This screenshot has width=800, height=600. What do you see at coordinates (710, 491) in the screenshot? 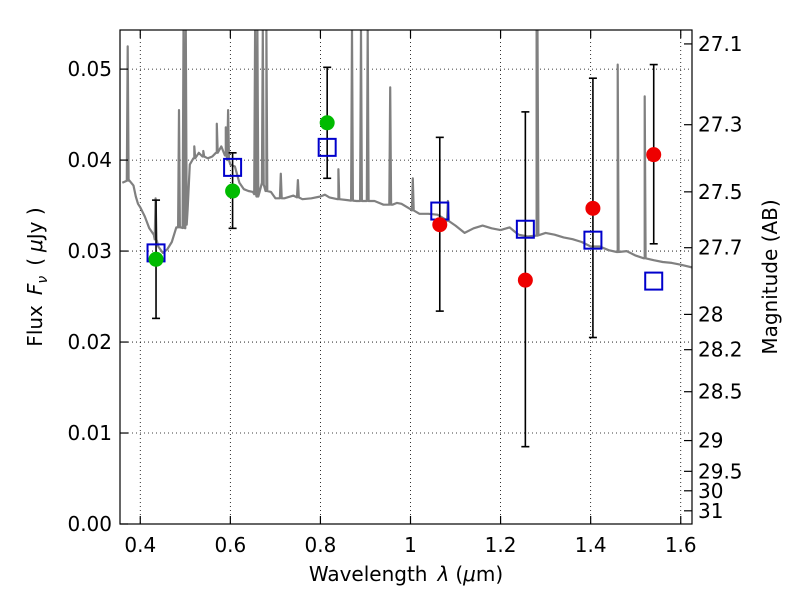
I see `y2-tick-label: 30` at bounding box center [710, 491].